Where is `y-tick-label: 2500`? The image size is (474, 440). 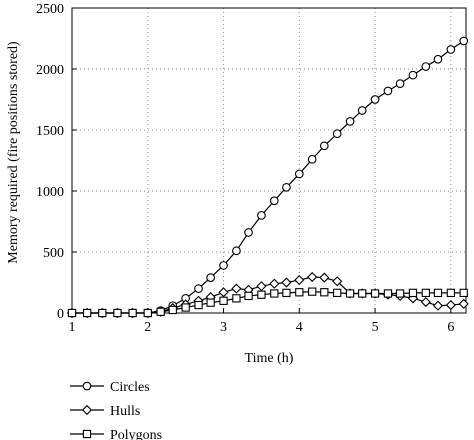 y-tick-label: 2500 is located at coordinates (50, 9).